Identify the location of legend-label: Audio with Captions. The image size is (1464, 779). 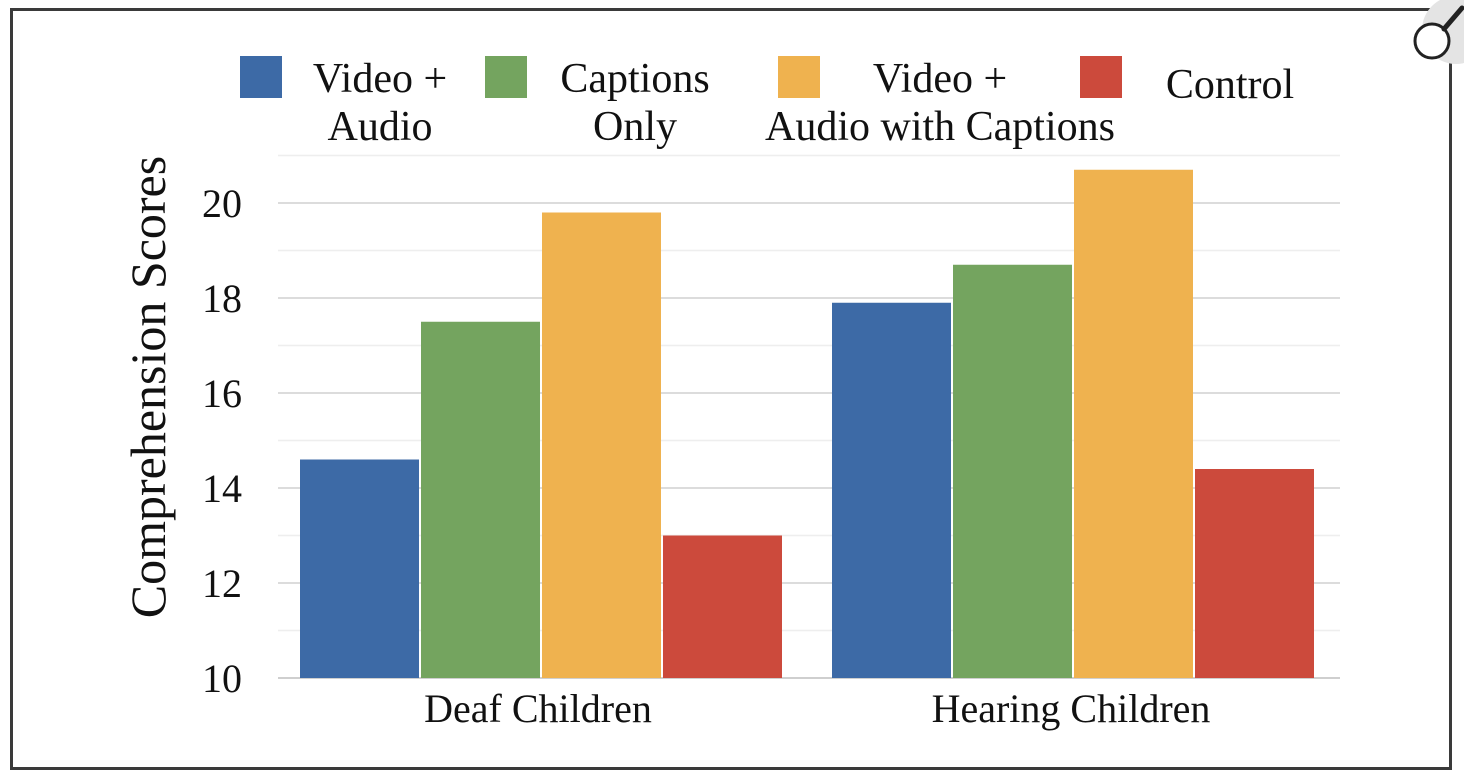
(940, 127).